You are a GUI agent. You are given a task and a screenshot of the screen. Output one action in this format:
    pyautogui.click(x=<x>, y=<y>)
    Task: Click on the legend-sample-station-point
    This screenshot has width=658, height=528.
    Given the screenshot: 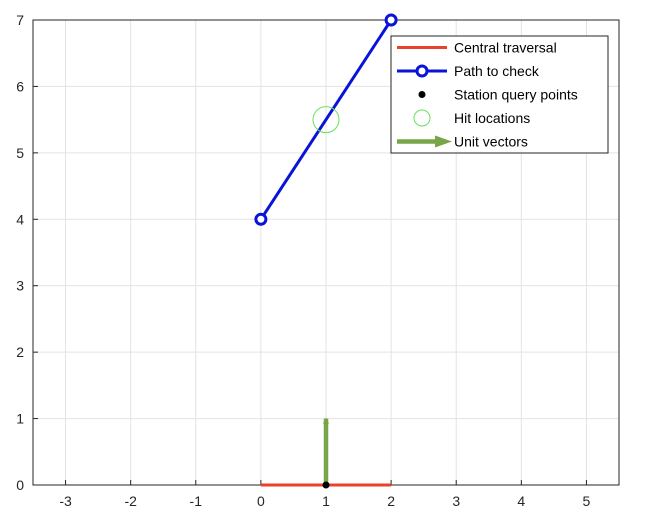 What is the action you would take?
    pyautogui.click(x=422, y=94)
    